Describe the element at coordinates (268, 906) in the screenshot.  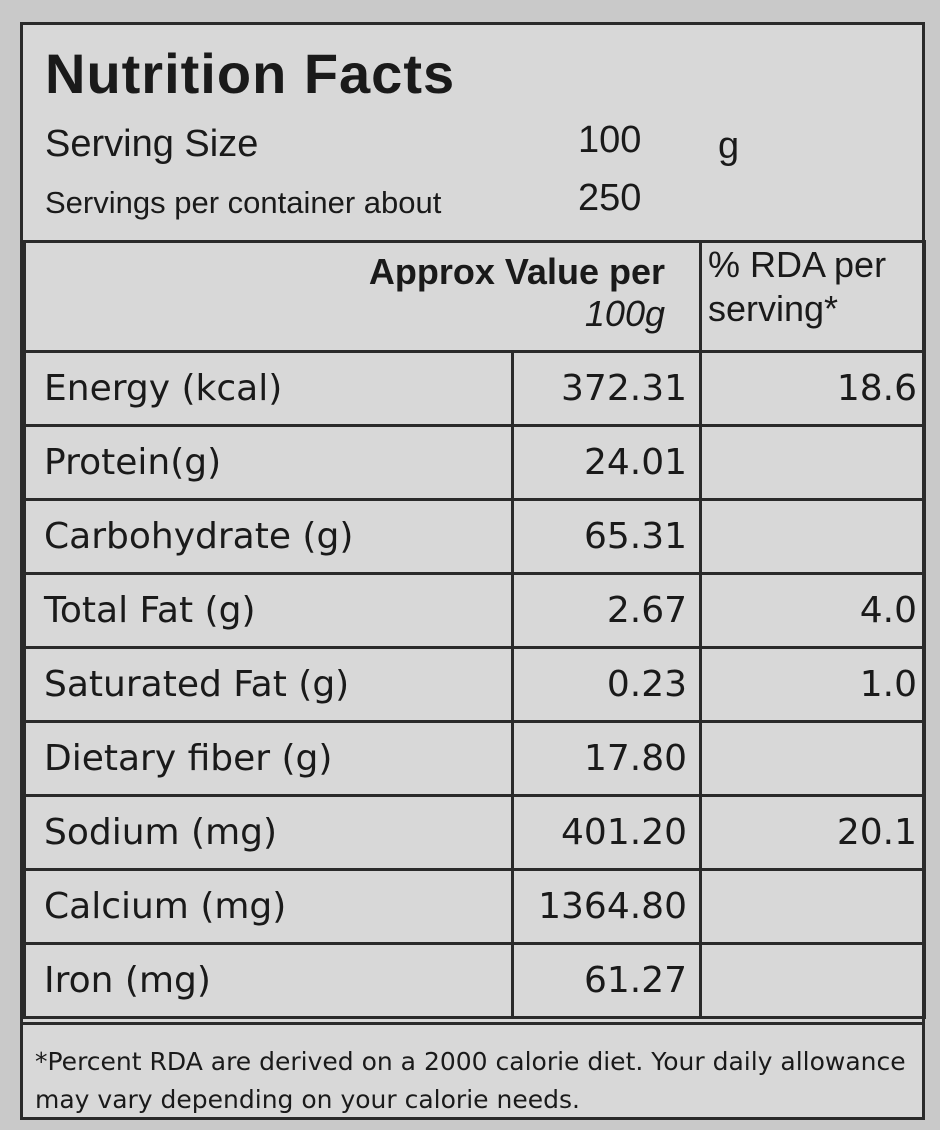
I see `nutrient-name: Calcium (mg)` at that location.